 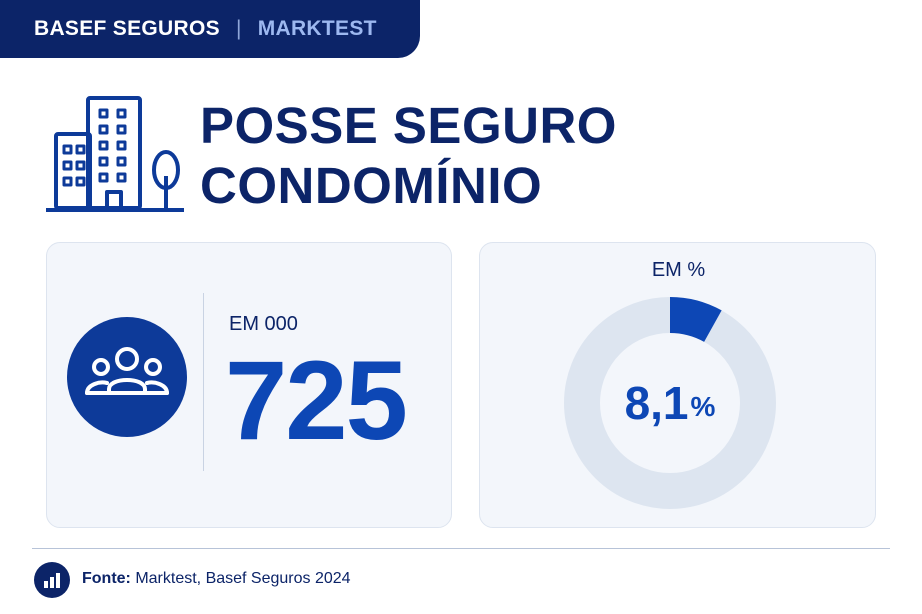 I want to click on footer-rule, so click(x=461, y=548).